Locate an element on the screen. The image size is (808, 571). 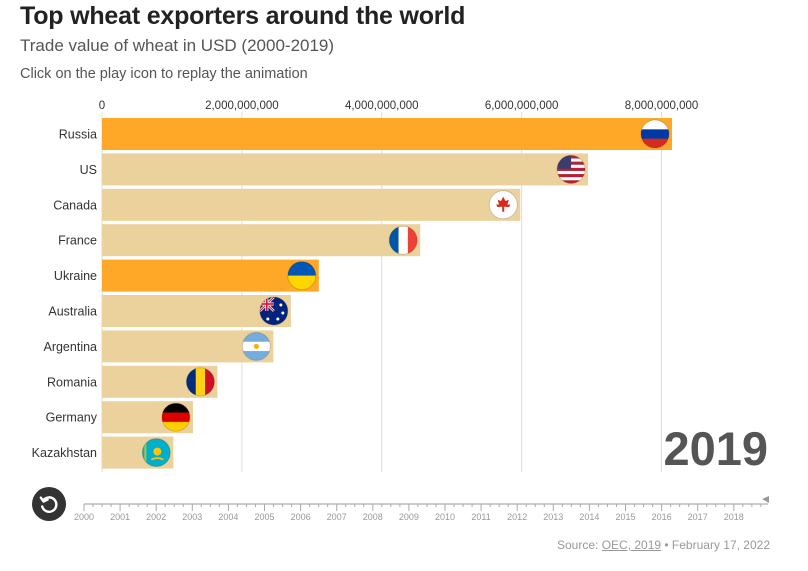
timeline-year-label: 2004 is located at coordinates (228, 517).